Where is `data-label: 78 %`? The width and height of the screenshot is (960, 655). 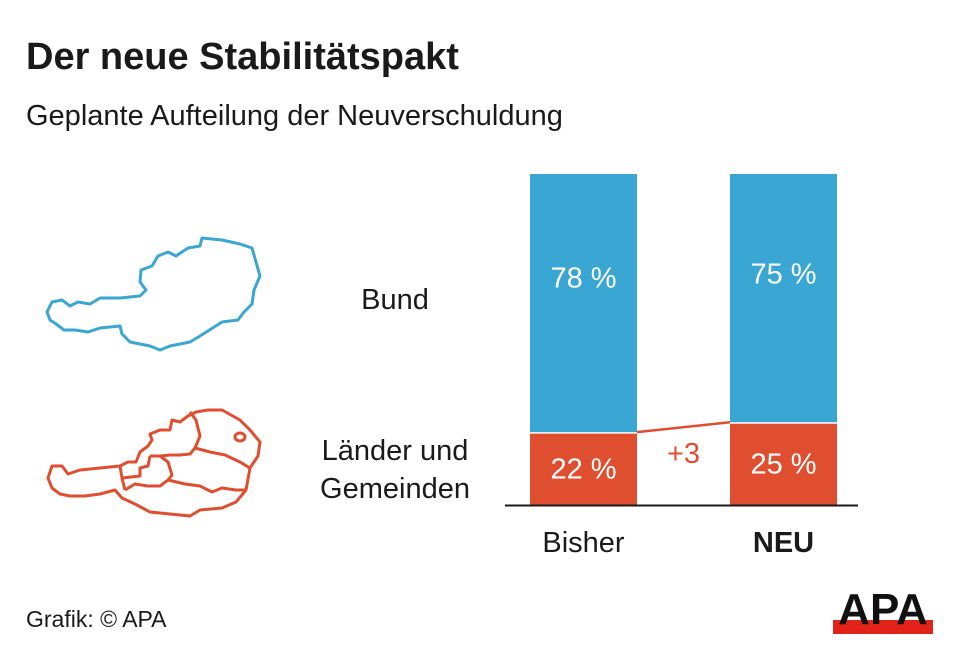
data-label: 78 % is located at coordinates (583, 278).